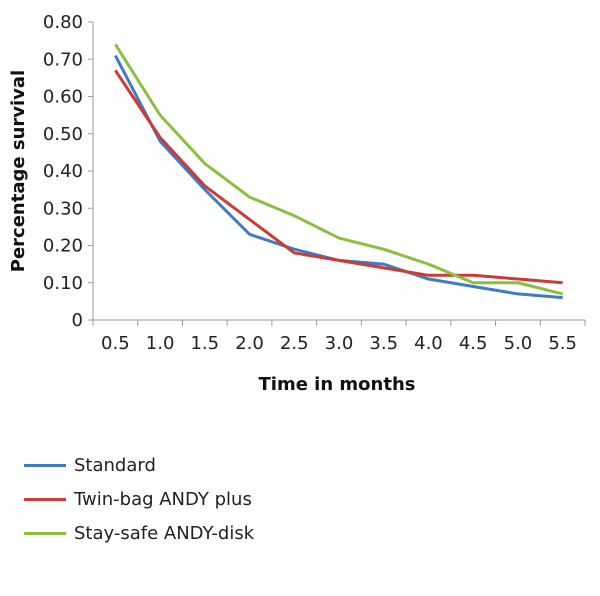  What do you see at coordinates (115, 465) in the screenshot?
I see `legend-label: Standard` at bounding box center [115, 465].